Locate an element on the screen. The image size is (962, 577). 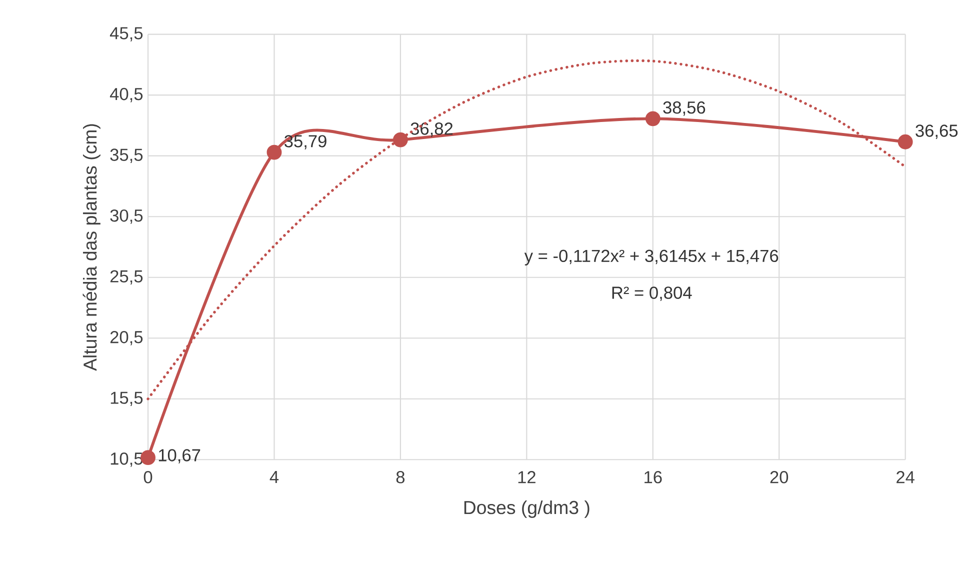
x-tick-label: 8 is located at coordinates (400, 477).